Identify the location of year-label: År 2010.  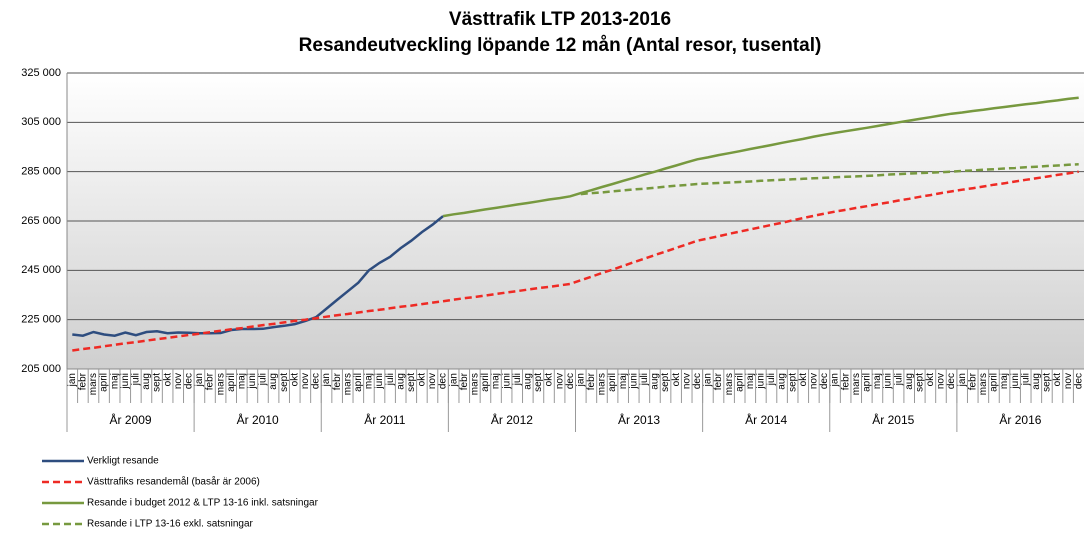
(258, 419).